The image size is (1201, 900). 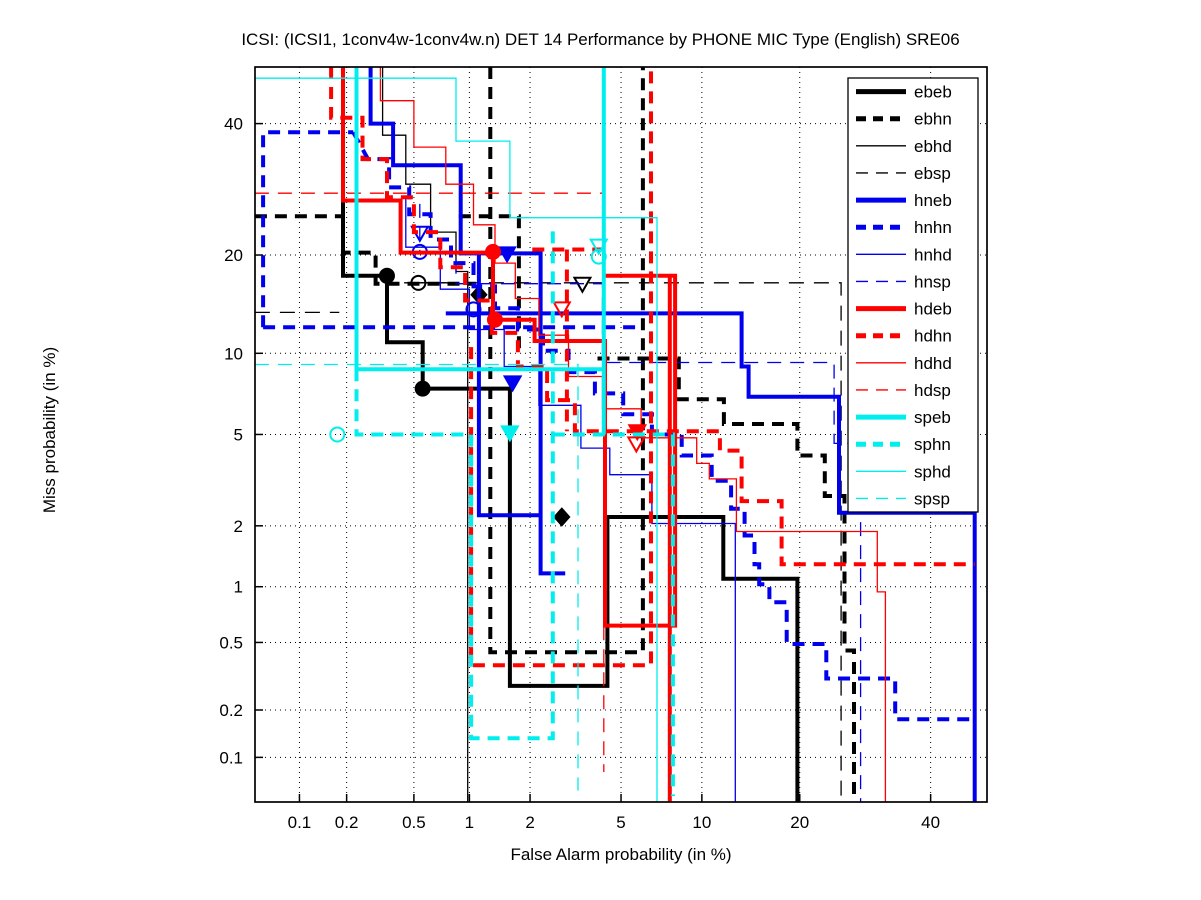 I want to click on legend-label-ebhd: ebhd, so click(x=933, y=146).